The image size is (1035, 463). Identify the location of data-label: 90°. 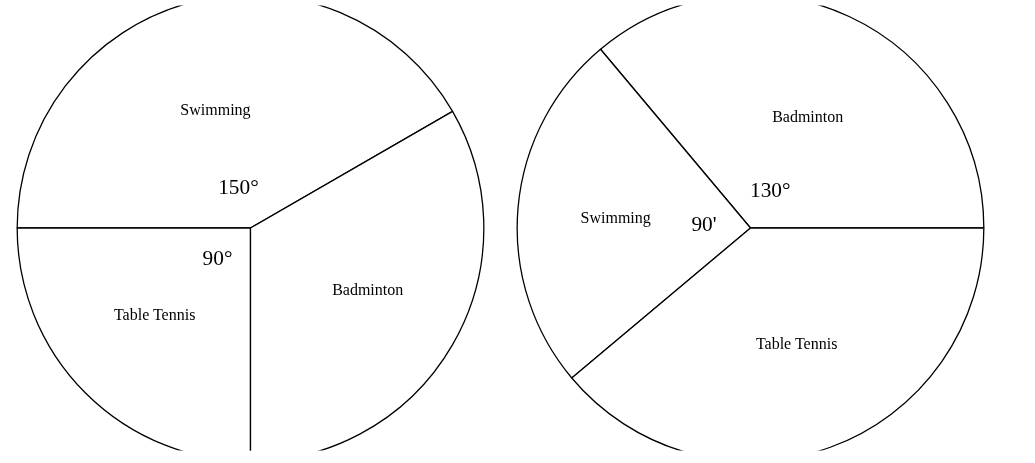
(217, 257).